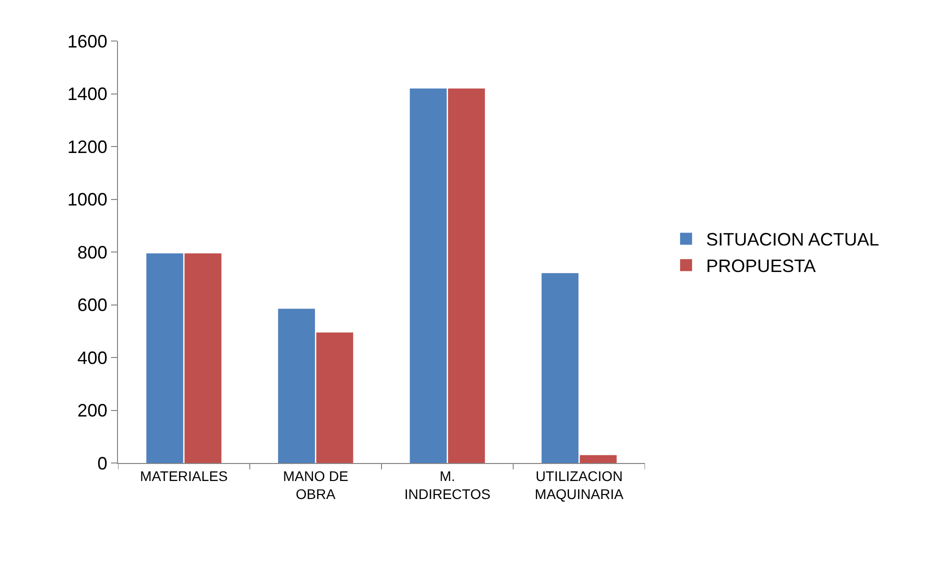  Describe the element at coordinates (184, 476) in the screenshot. I see `x-tick-label: MATERIALES` at that location.